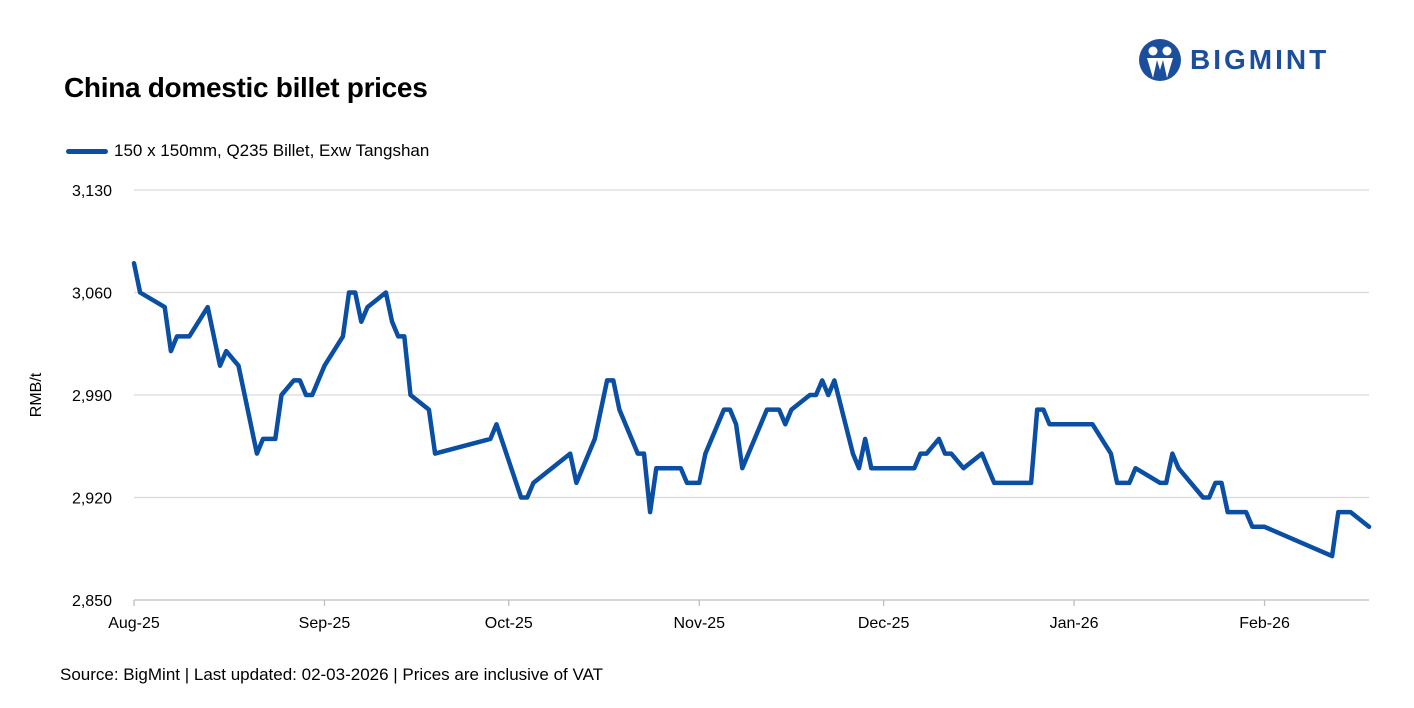 The image size is (1414, 708). I want to click on y-tick-label: 2,990, so click(92, 396).